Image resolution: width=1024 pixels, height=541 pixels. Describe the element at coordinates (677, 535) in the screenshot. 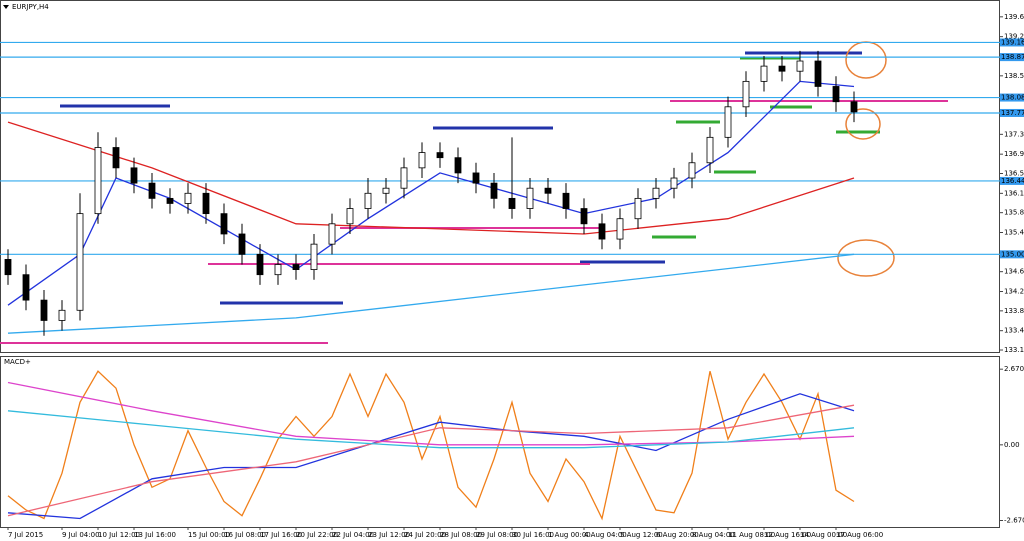

I see `x-tick-label: 6 Aug 20:00` at that location.